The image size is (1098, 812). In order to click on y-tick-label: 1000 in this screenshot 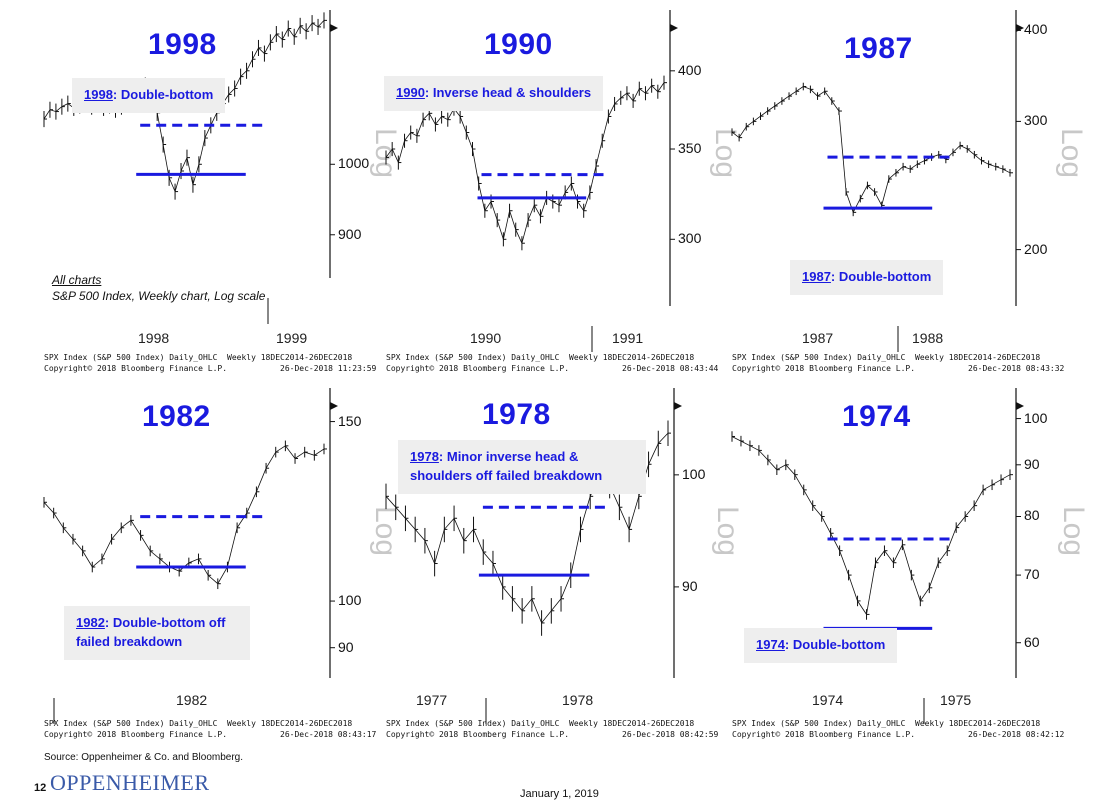, I will do `click(354, 163)`.